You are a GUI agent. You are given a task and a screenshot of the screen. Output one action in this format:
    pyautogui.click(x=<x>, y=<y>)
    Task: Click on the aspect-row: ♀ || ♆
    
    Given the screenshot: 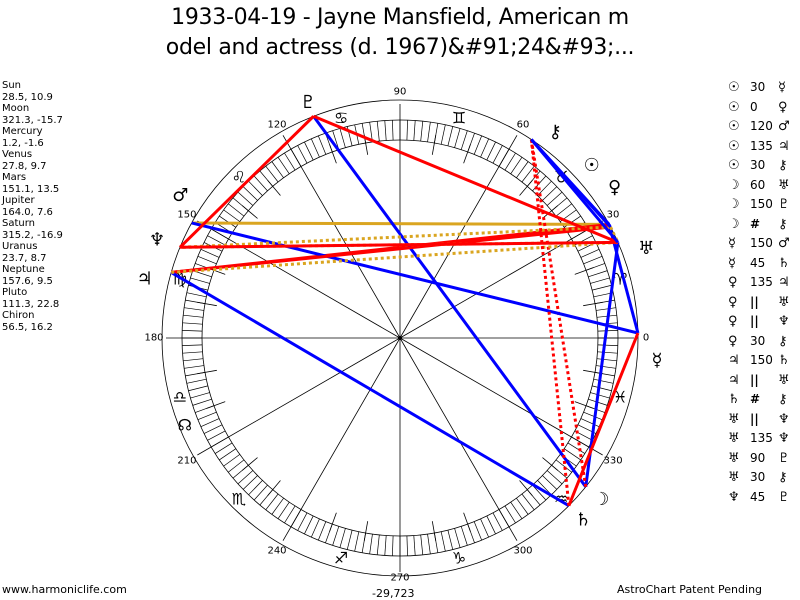 What is the action you would take?
    pyautogui.click(x=764, y=322)
    